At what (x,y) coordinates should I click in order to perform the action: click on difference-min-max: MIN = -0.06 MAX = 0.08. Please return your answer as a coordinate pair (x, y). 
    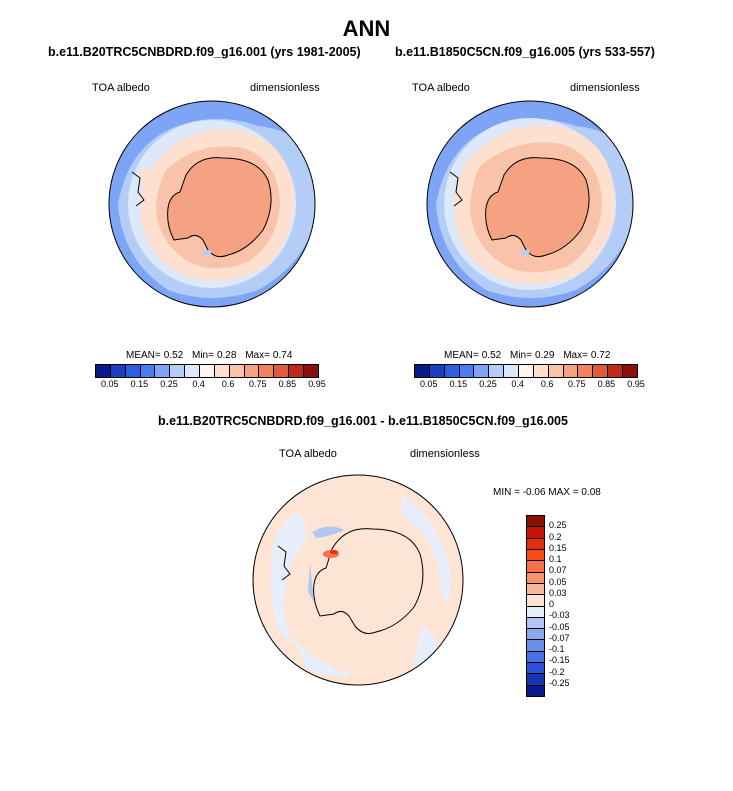
    Looking at the image, I should click on (547, 492).